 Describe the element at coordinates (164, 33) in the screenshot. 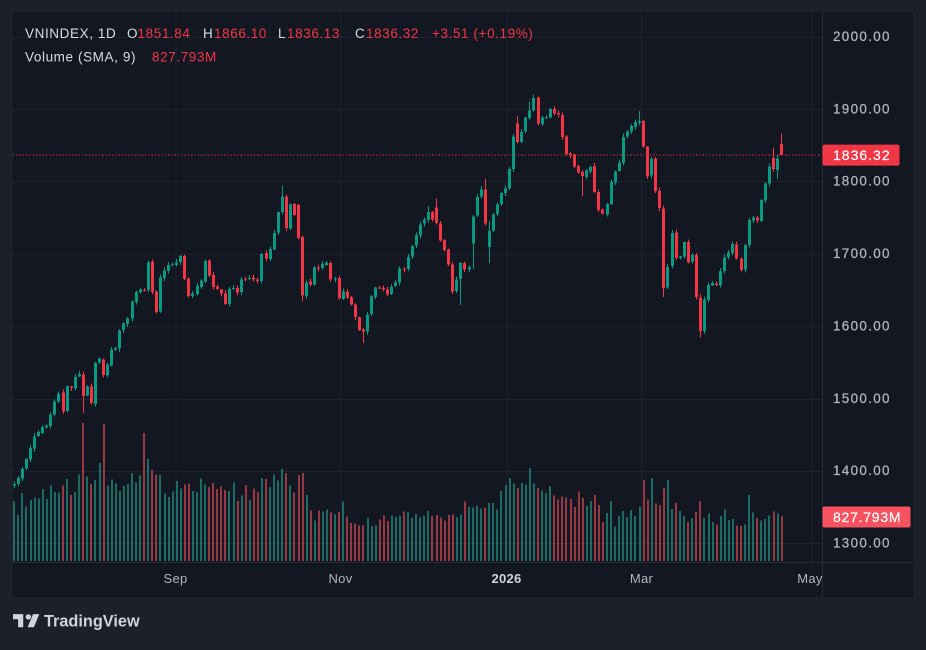

I see `svg-text: 1851.84` at that location.